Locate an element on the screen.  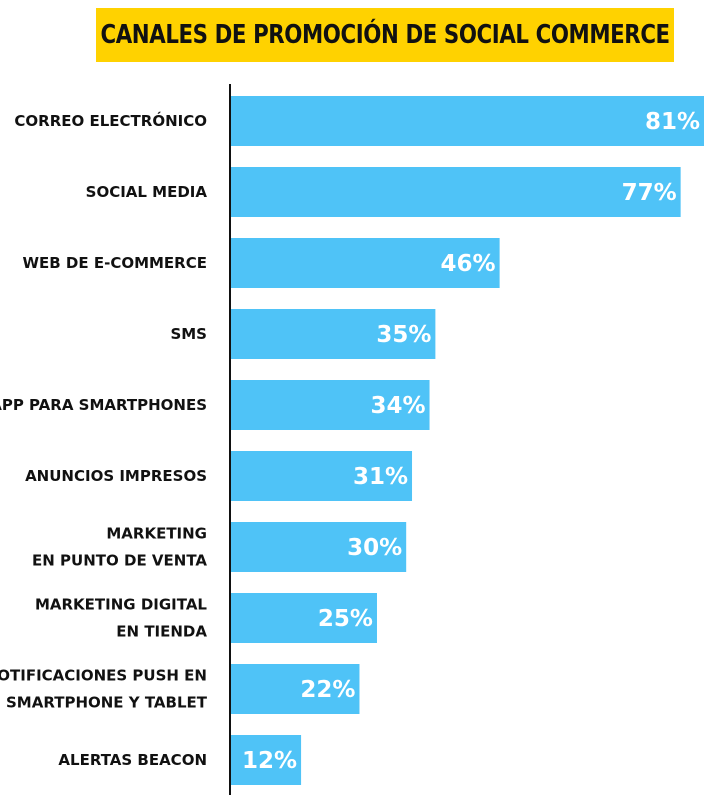
bar-value-label: 81% is located at coordinates (672, 122).